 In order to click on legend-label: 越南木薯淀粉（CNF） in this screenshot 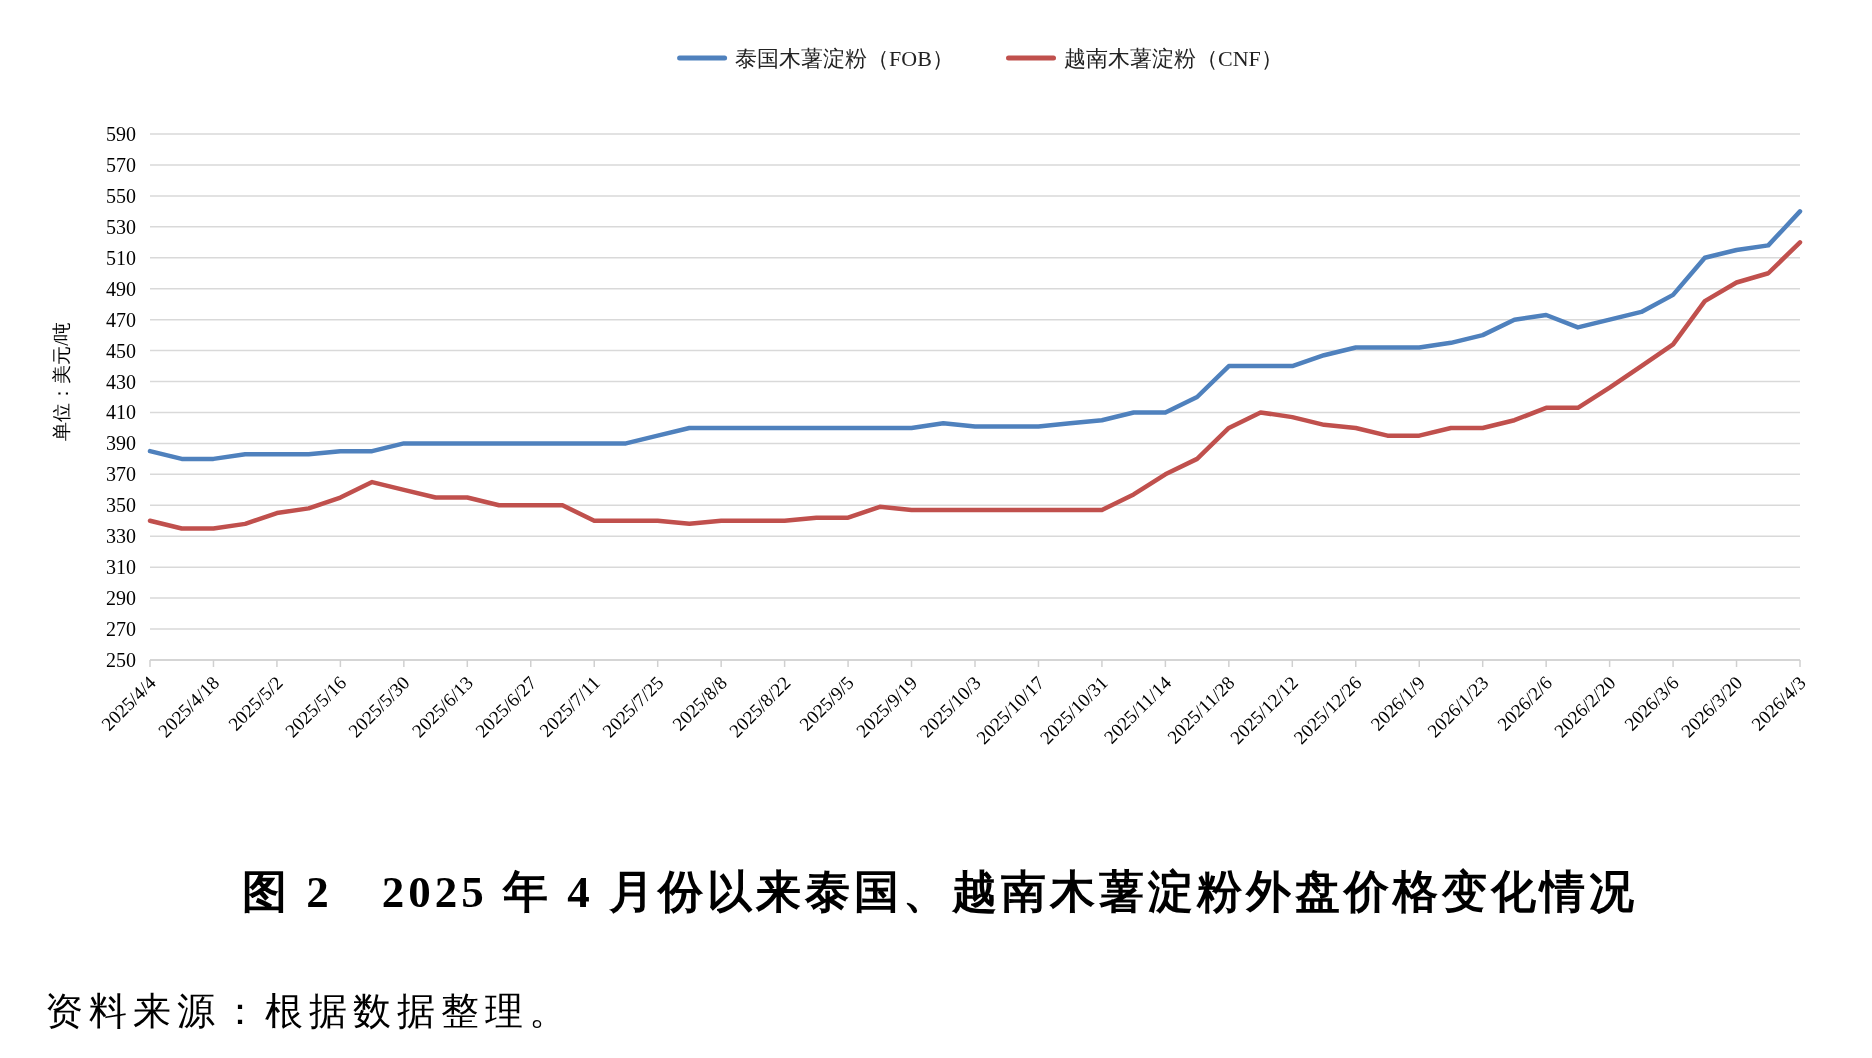, I will do `click(1168, 58)`.